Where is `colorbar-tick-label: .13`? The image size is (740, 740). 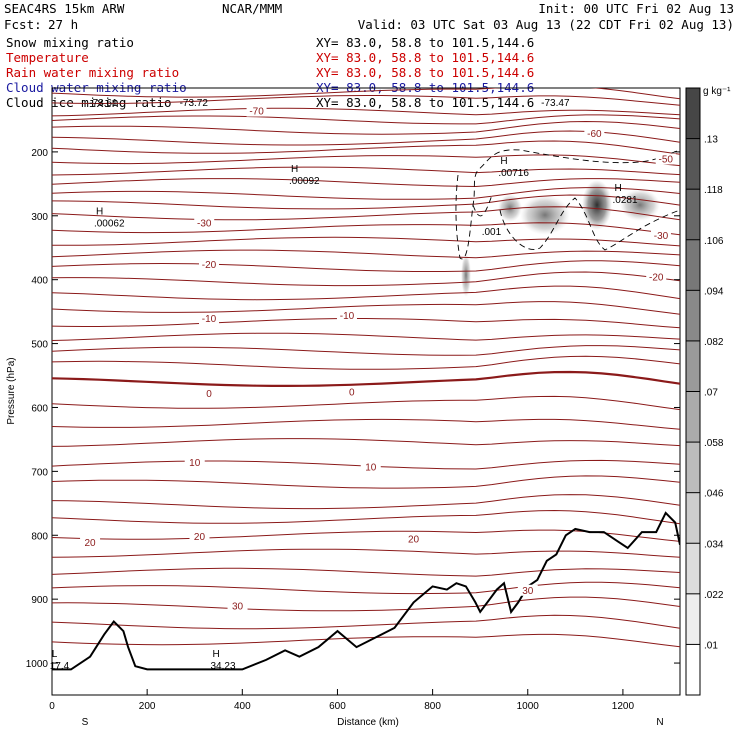 colorbar-tick-label: .13 is located at coordinates (711, 140).